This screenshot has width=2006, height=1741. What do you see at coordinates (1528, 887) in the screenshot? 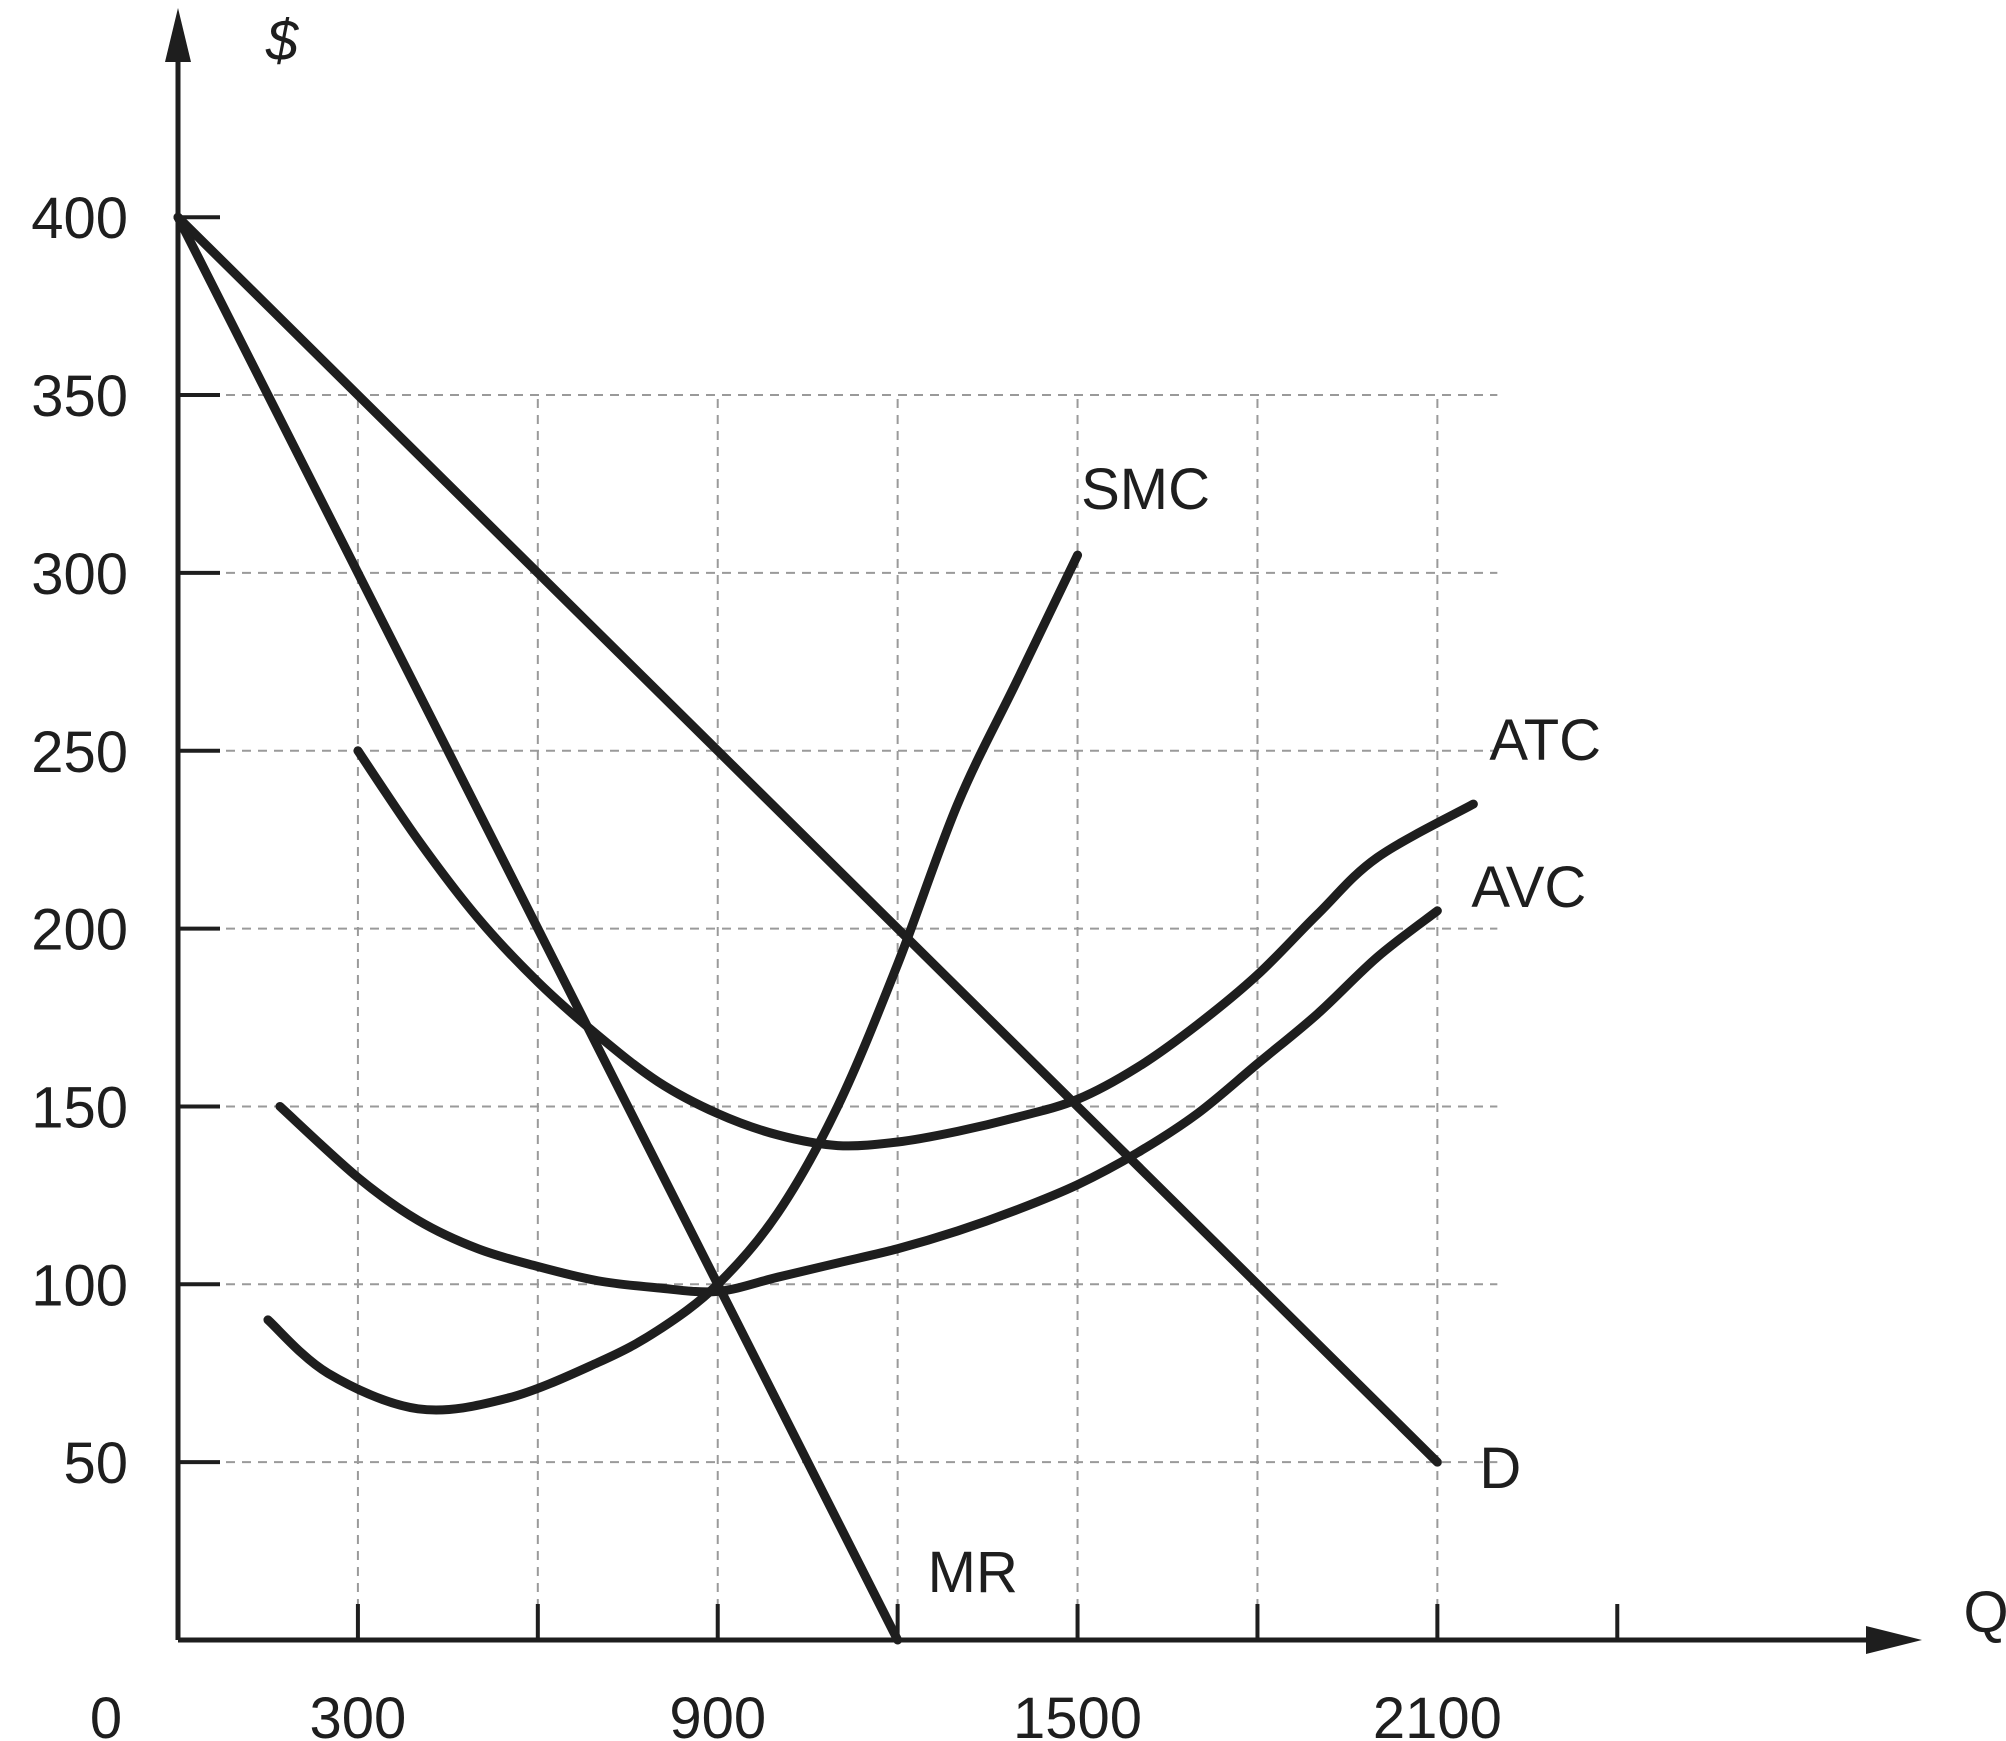
I see `avc-label: AVC` at bounding box center [1528, 887].